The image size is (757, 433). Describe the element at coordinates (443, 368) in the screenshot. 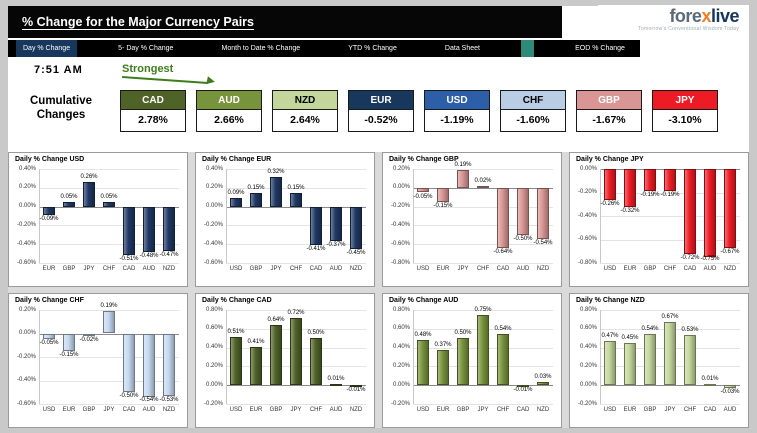

I see `bar-aud-vs-eur` at that location.